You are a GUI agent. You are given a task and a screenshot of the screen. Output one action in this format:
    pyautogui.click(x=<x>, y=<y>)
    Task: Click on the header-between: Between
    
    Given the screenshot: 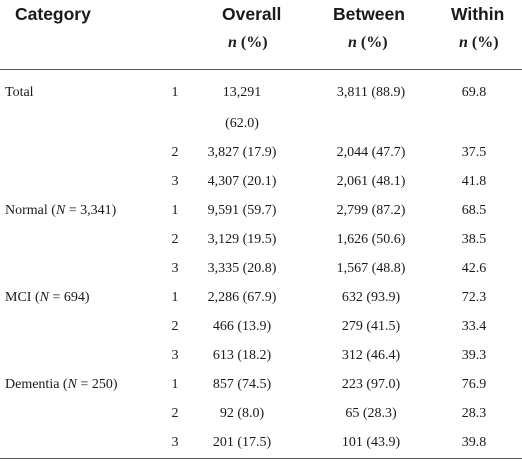 What is the action you would take?
    pyautogui.click(x=369, y=14)
    